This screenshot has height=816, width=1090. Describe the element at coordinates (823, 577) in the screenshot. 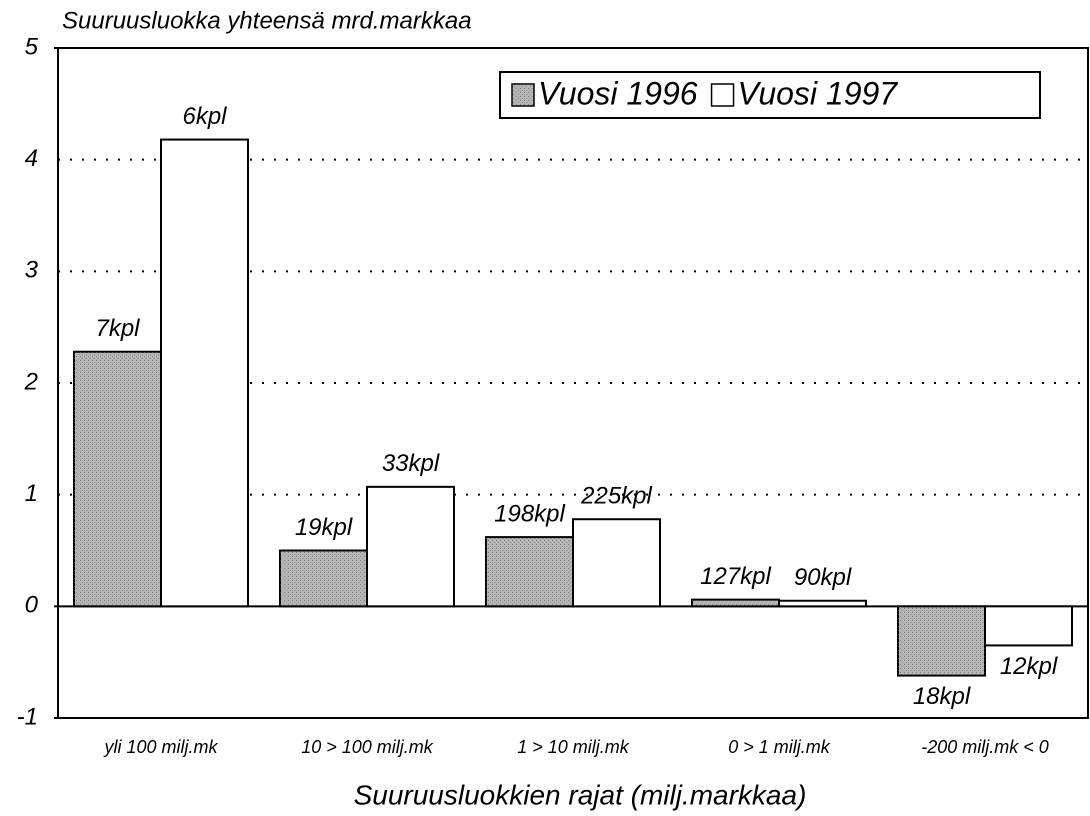

I see `bar-label: 90kpl` at that location.